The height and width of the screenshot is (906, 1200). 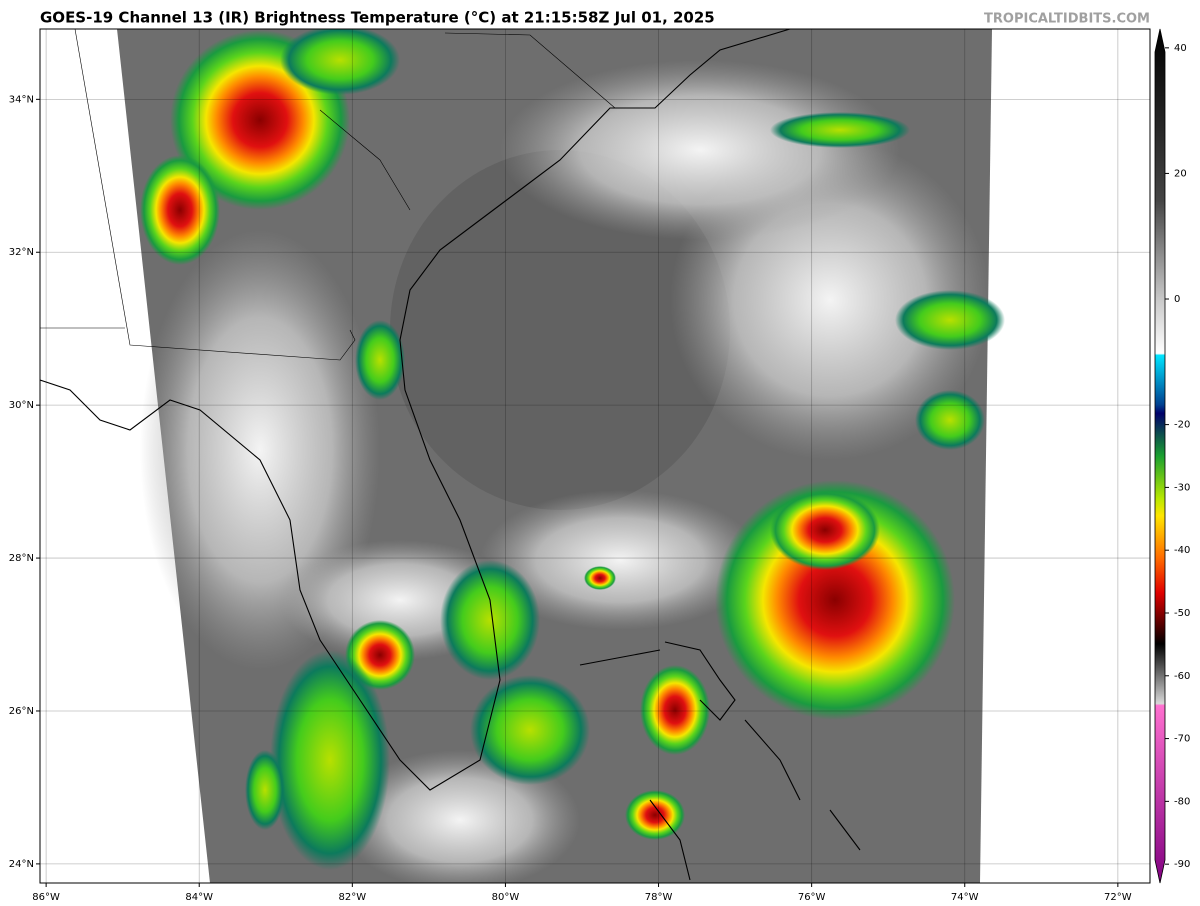 I want to click on colorbar-tick-label: 0, so click(x=1177, y=299).